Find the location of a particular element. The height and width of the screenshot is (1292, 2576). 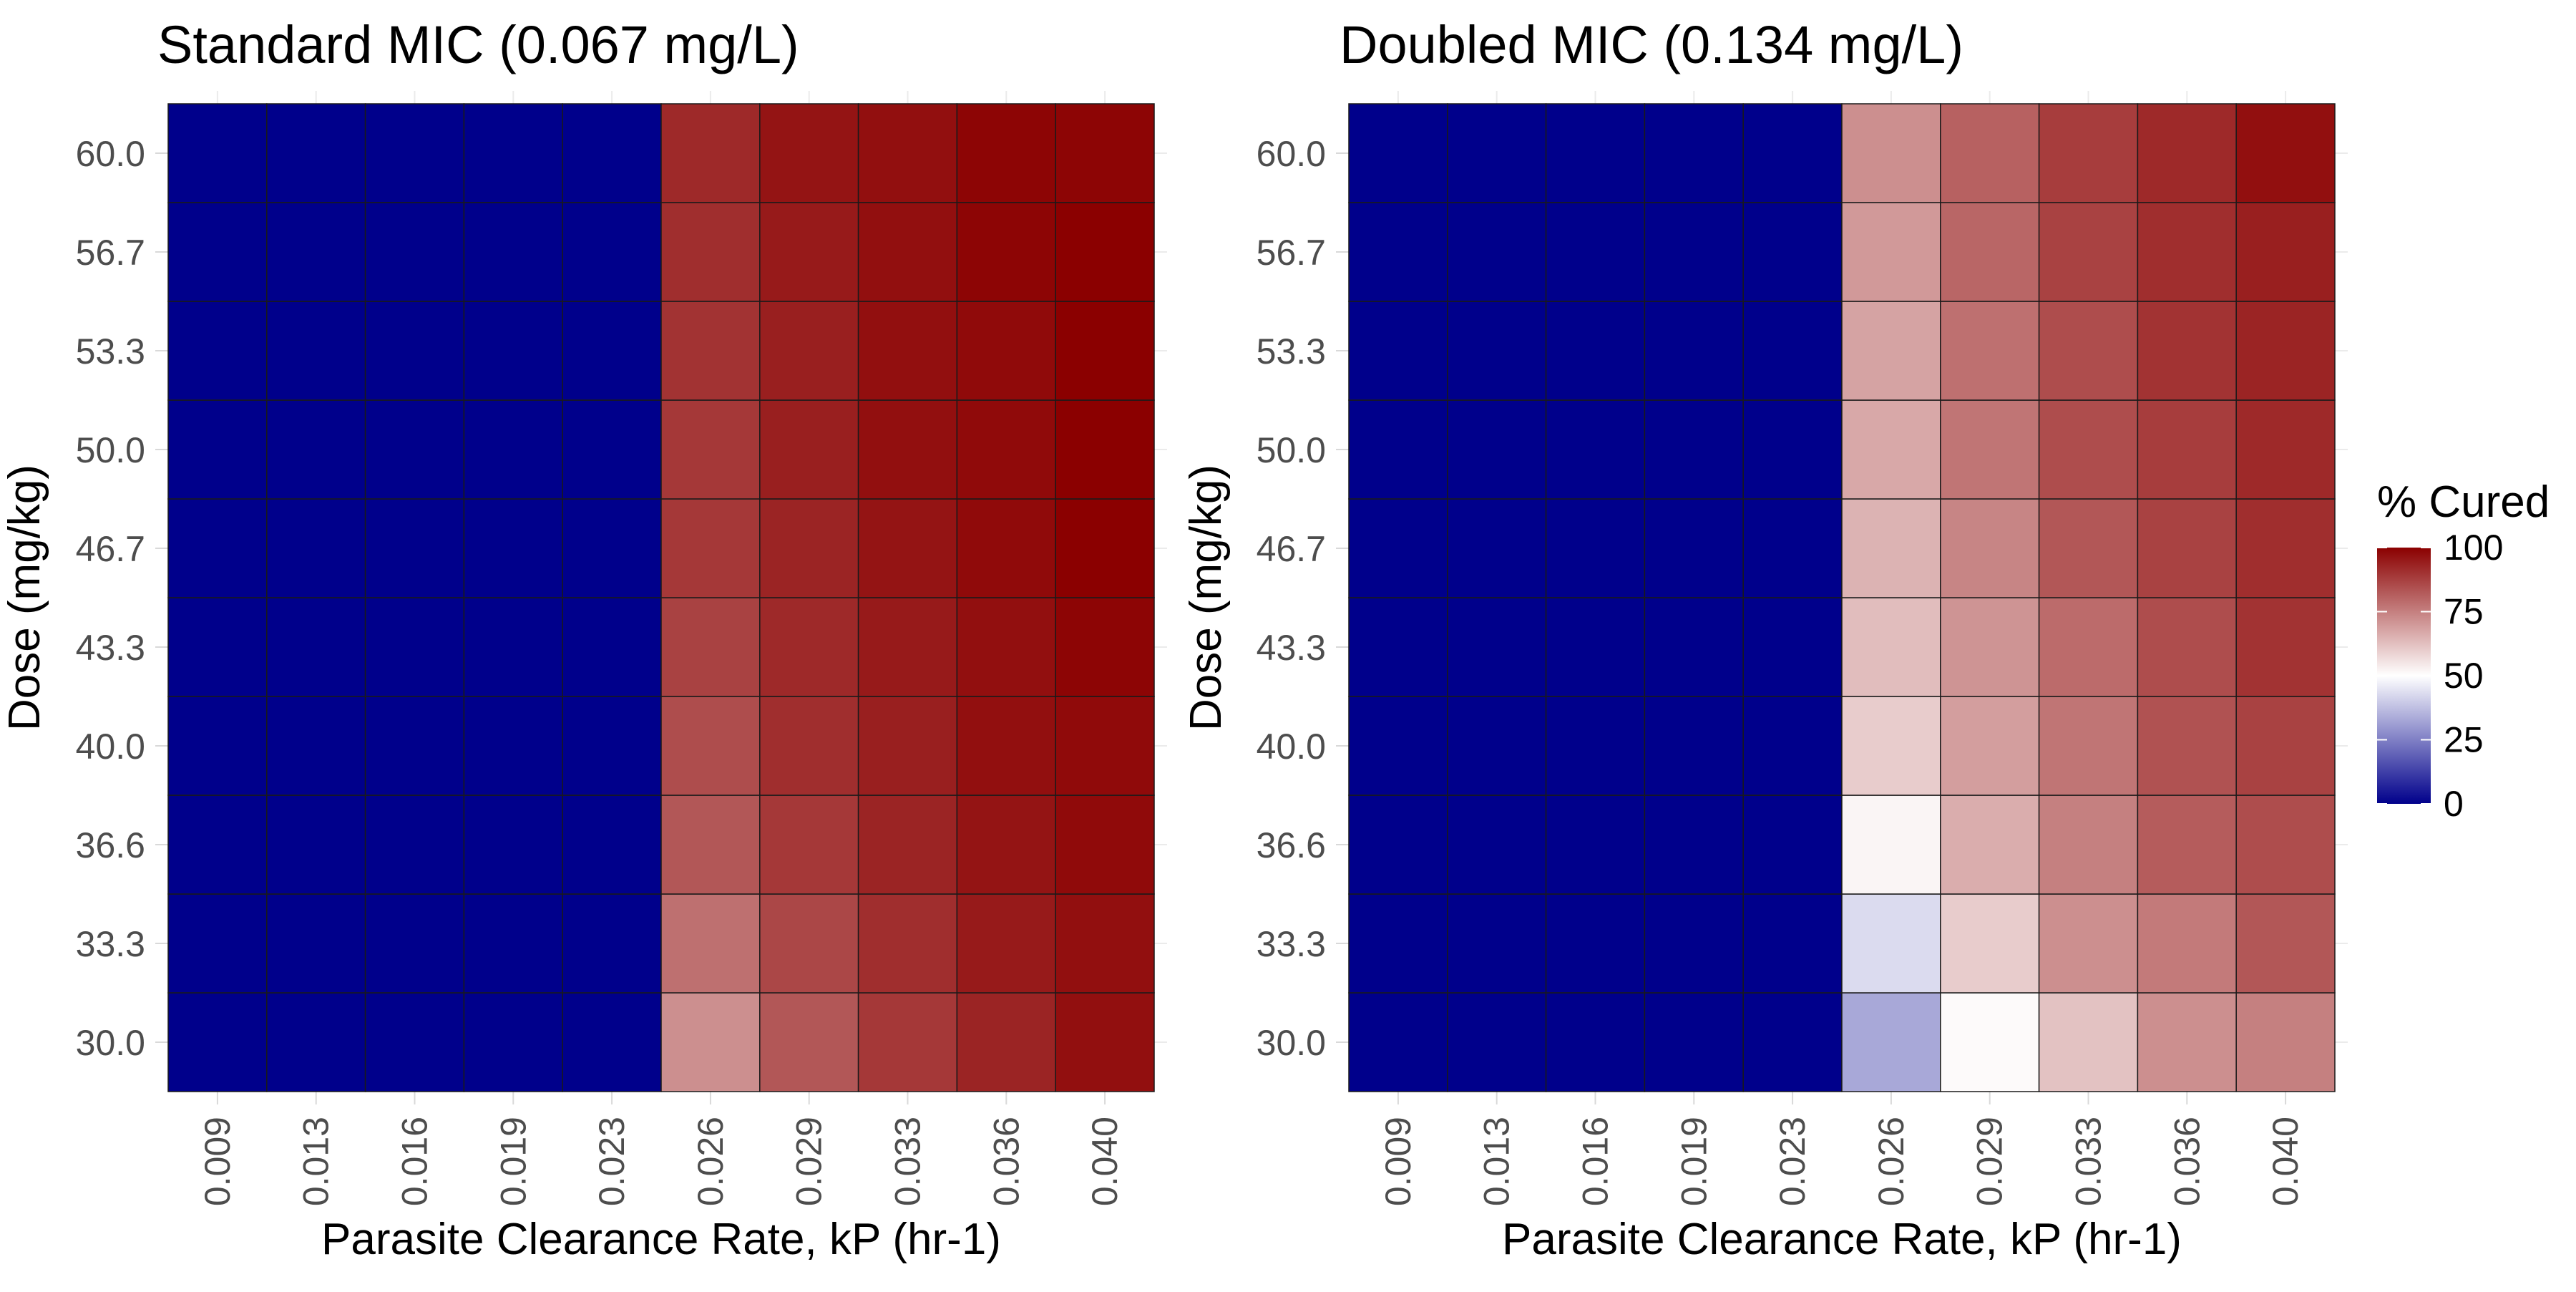

legend-tick-label: 25 is located at coordinates (2464, 740).